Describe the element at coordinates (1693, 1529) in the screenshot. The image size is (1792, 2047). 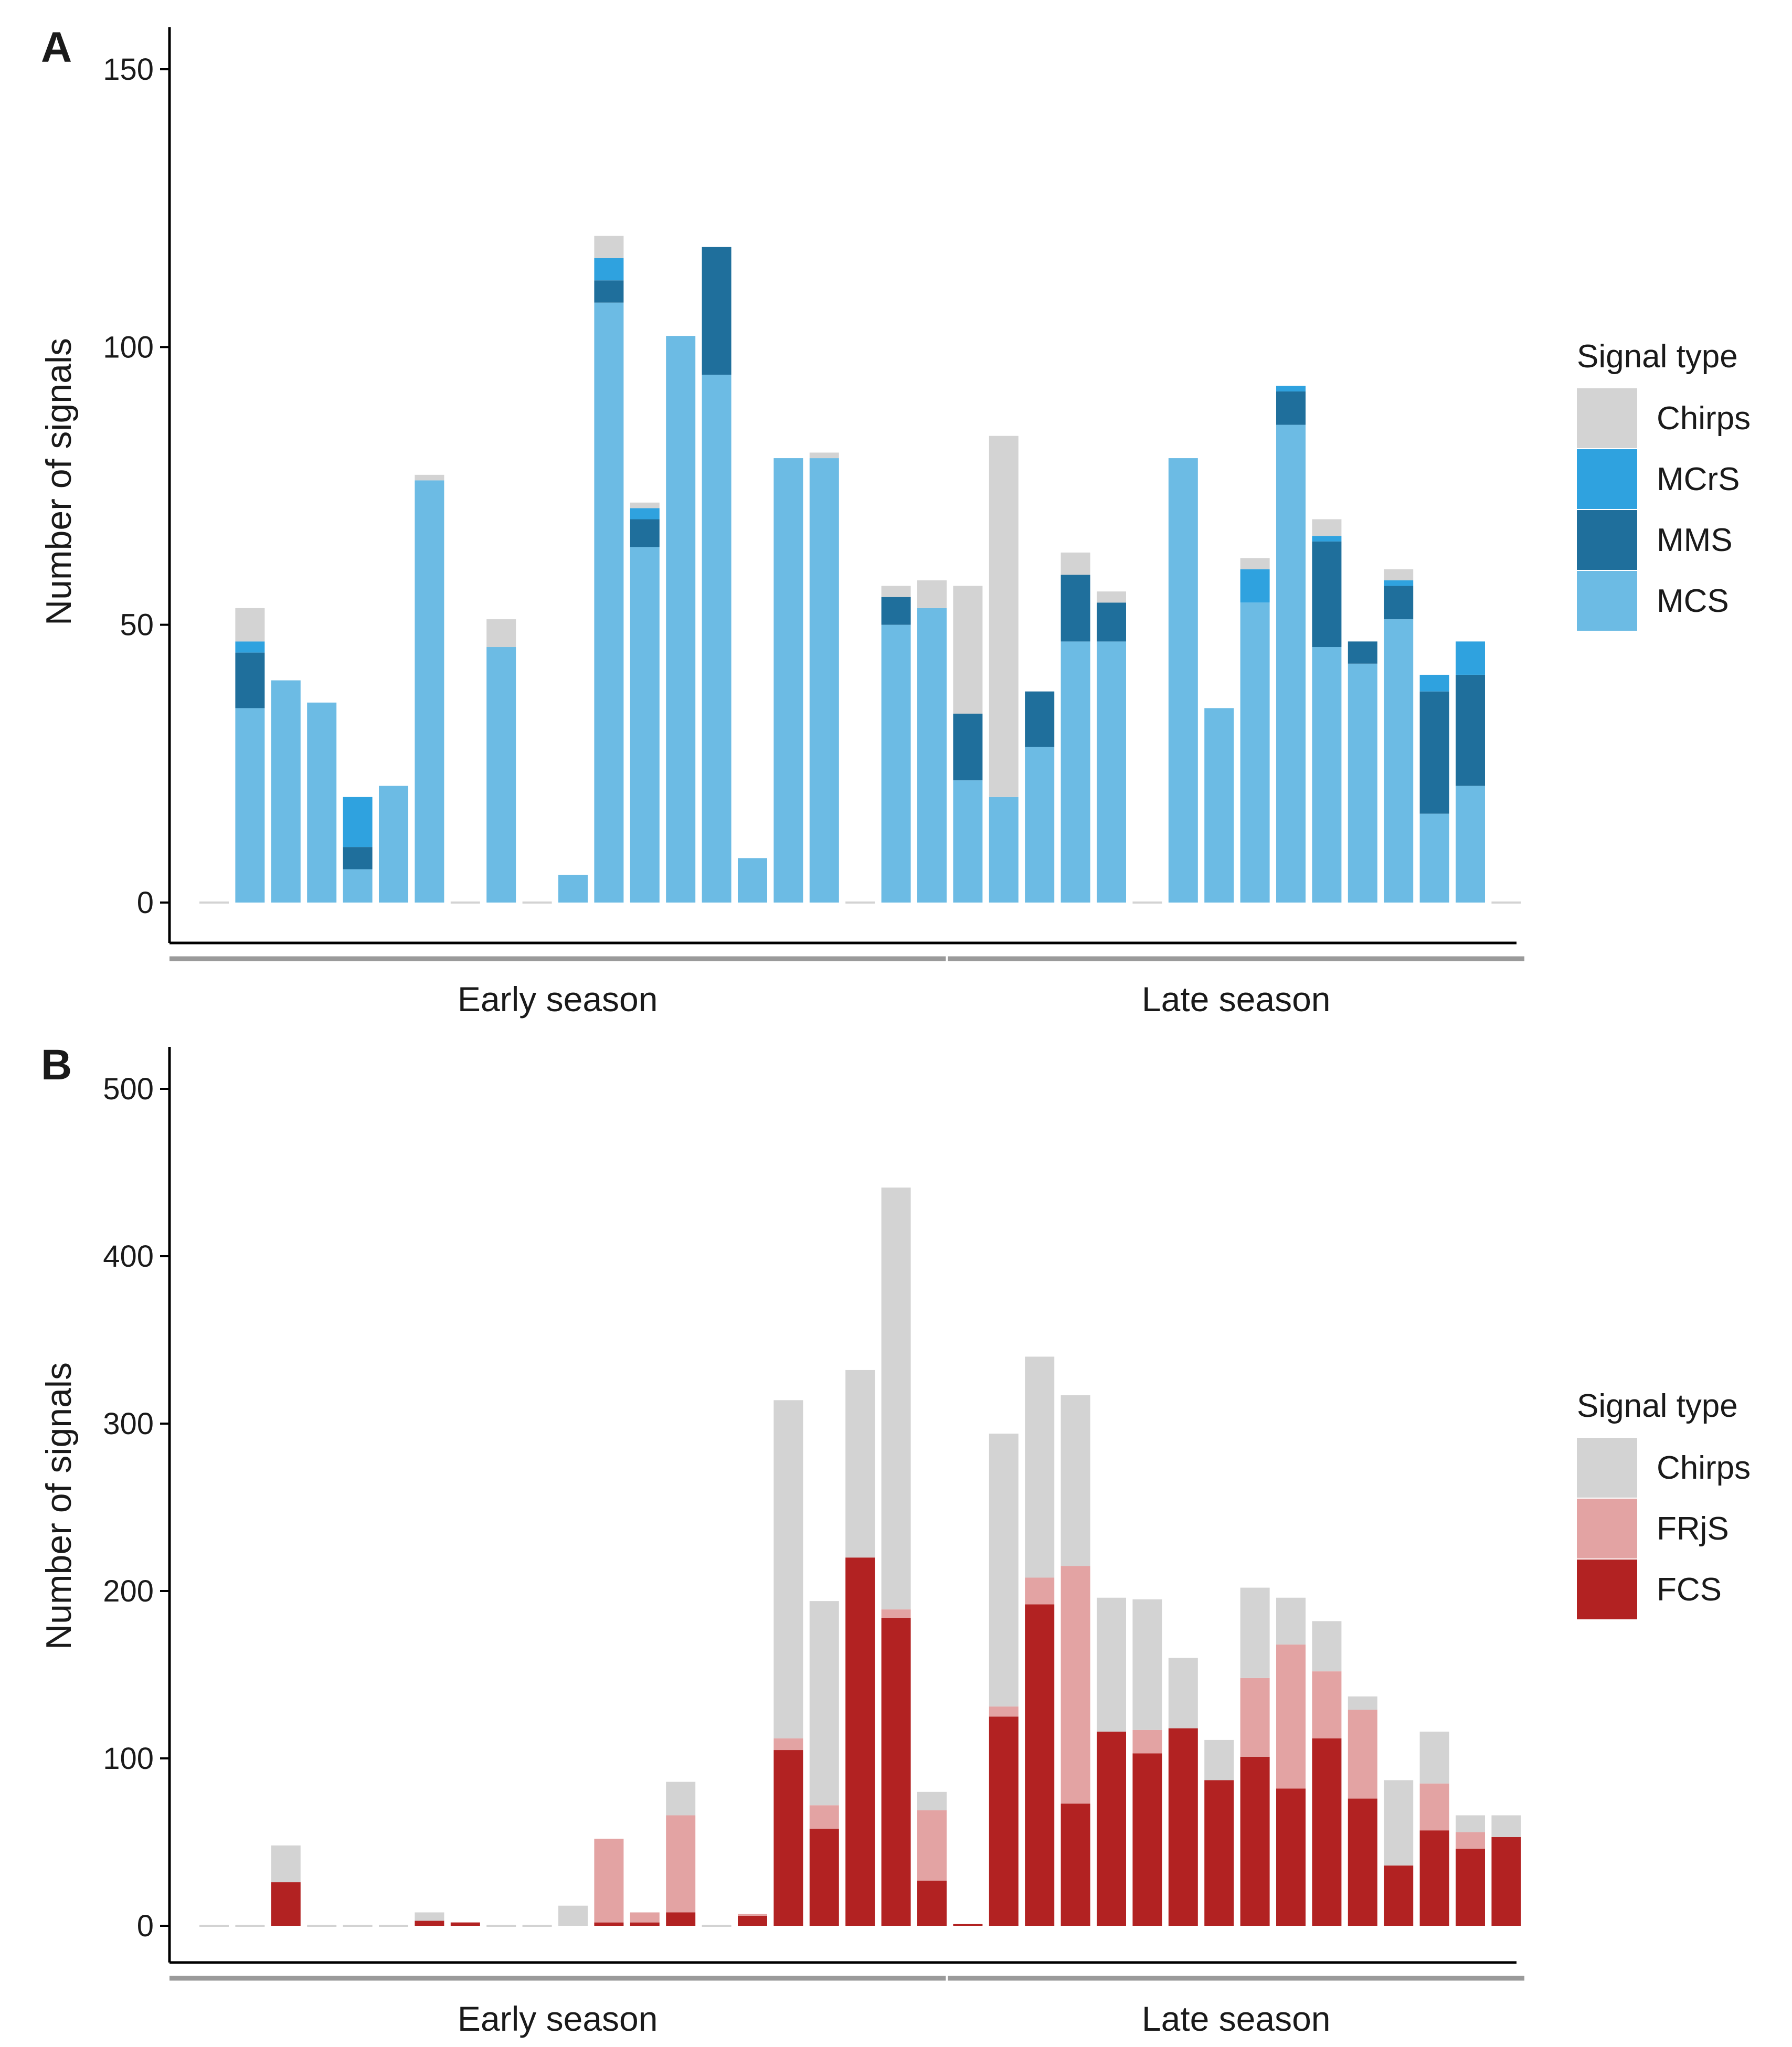
I see `panel-b-legend-label-frjs: FRjS` at that location.